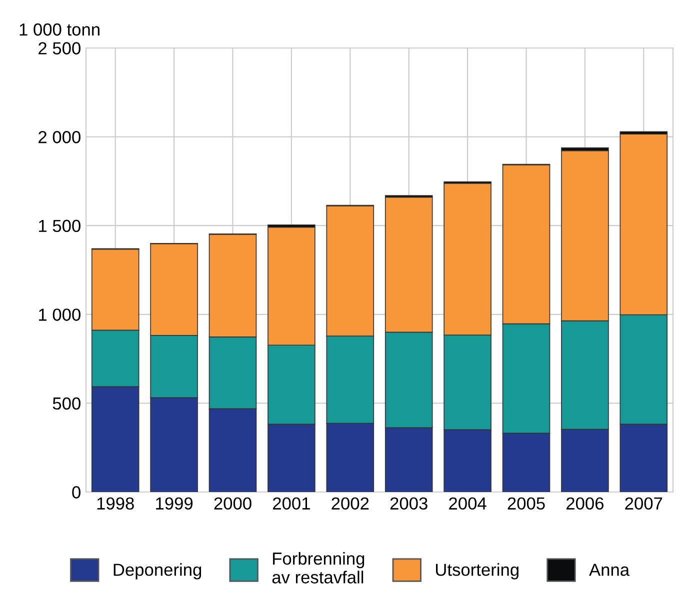  I want to click on legend-label: Deponering, so click(158, 571).